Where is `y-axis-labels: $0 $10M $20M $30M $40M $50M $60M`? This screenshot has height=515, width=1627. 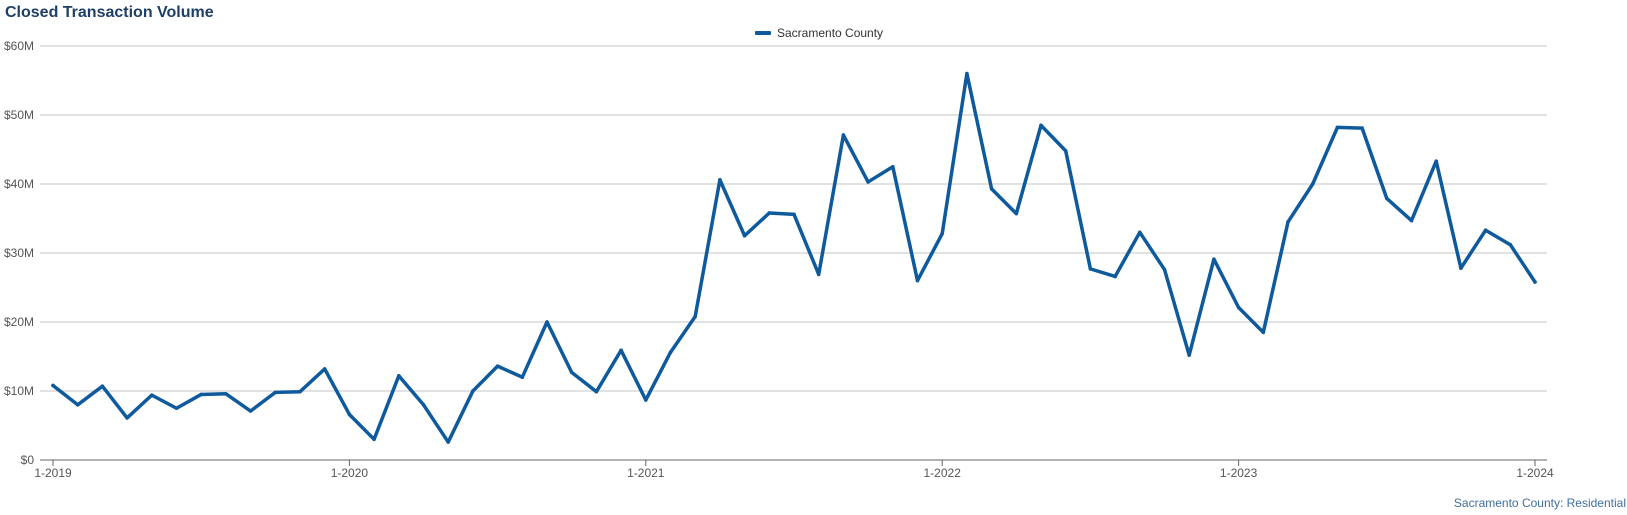
y-axis-labels: $0 $10M $20M $30M $40M $50M $60M is located at coordinates (19, 253).